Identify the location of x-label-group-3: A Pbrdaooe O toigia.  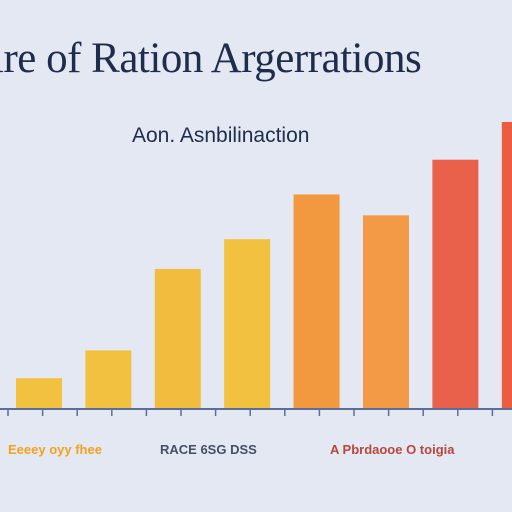
(392, 449).